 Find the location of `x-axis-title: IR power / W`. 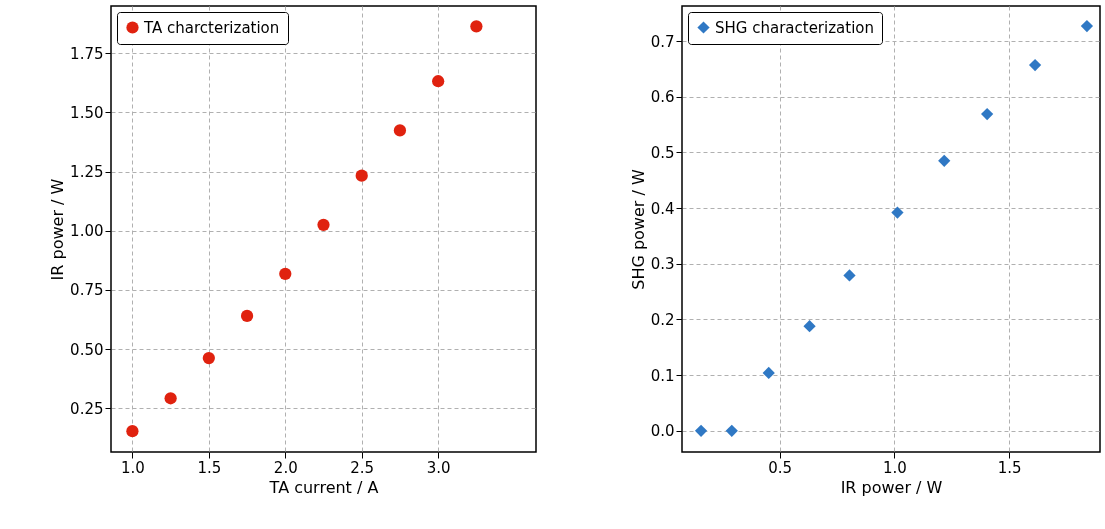

x-axis-title: IR power / W is located at coordinates (891, 487).